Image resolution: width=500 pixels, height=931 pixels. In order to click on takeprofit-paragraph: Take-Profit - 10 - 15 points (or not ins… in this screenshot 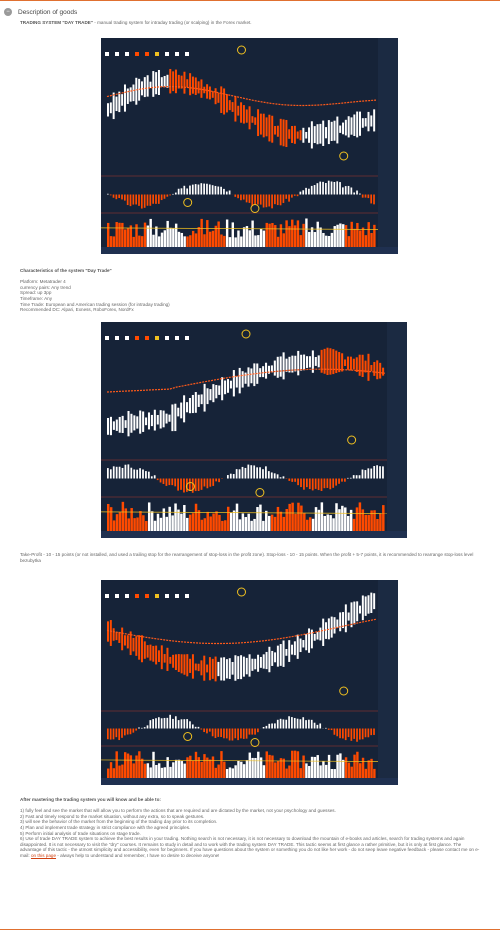, I will do `click(247, 557)`.